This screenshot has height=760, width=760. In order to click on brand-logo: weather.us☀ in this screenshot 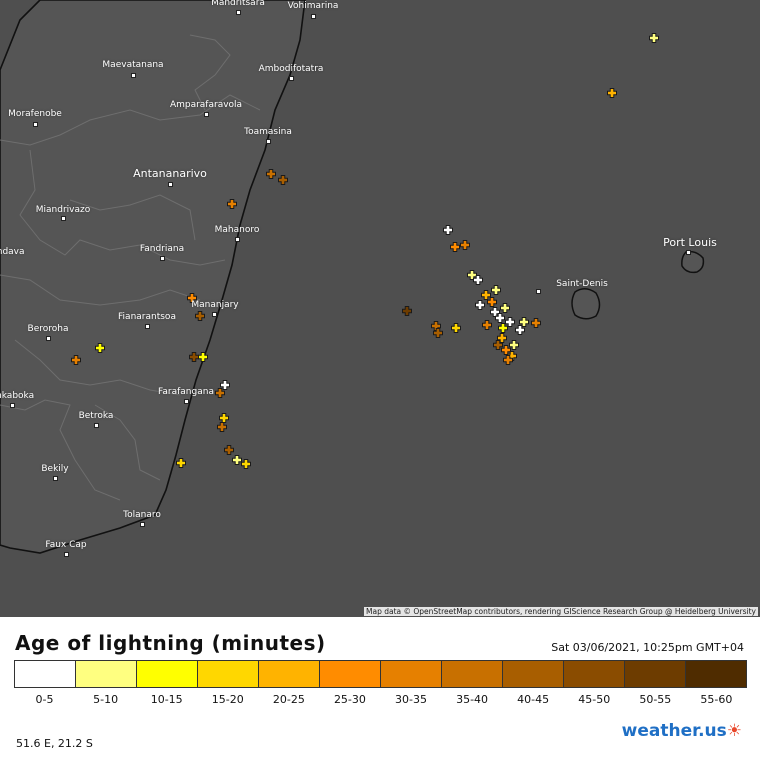, I will do `click(682, 731)`.